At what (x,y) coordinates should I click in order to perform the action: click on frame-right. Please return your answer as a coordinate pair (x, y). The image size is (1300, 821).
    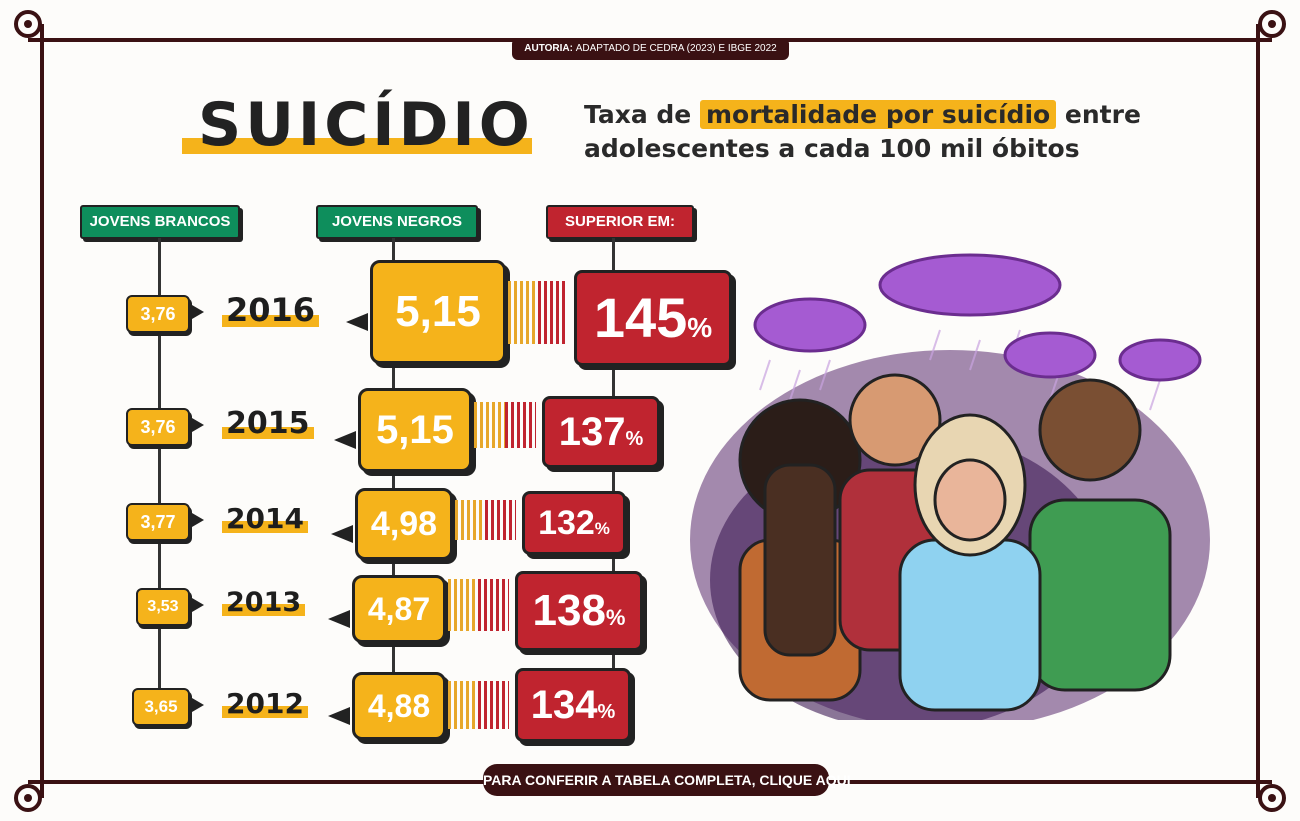
    Looking at the image, I should click on (1258, 411).